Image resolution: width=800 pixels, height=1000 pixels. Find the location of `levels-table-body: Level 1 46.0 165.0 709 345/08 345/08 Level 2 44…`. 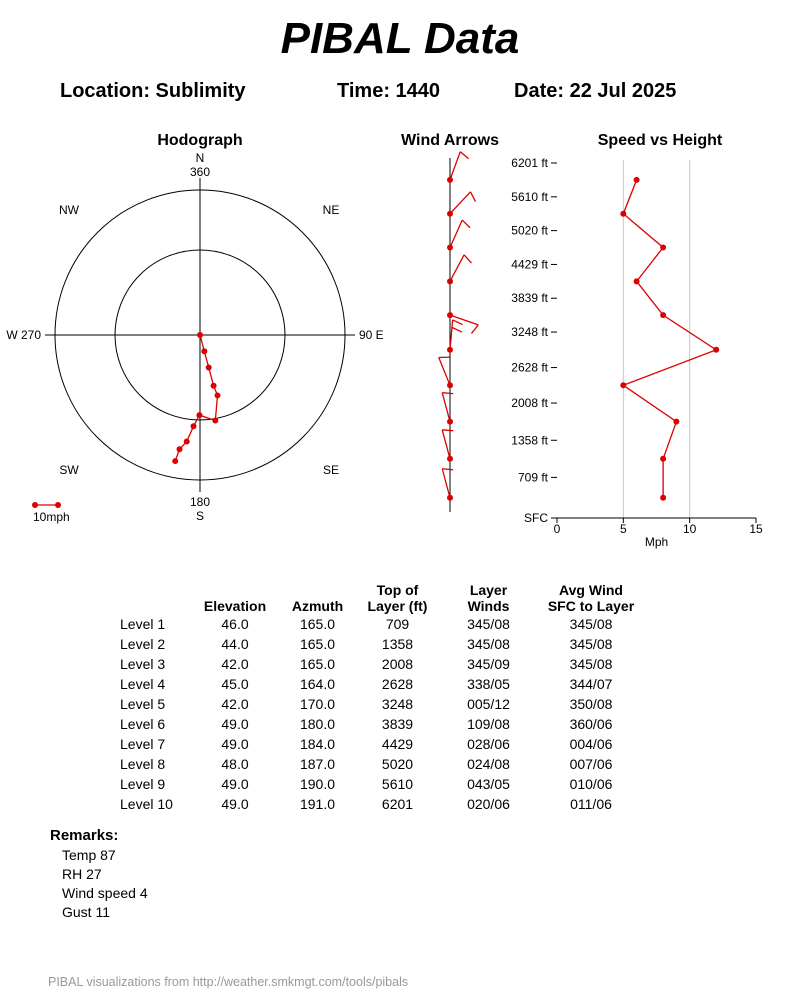

levels-table-body: Level 1 46.0 165.0 709 345/08 345/08 Level 2 44… is located at coordinates (377, 714).